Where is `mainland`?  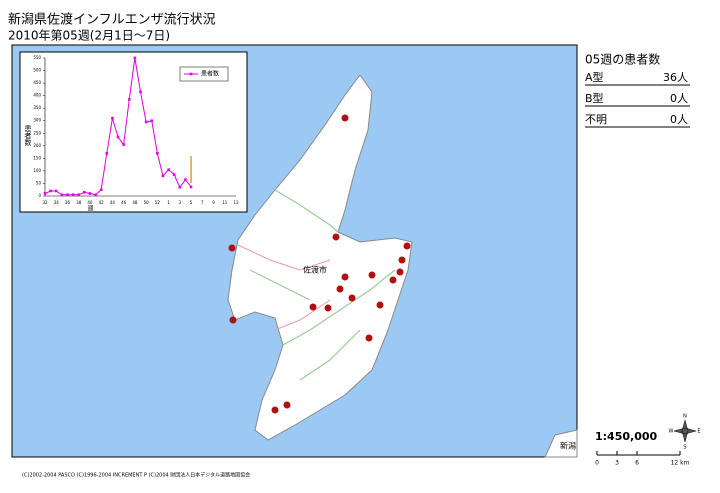
mainland is located at coordinates (561, 443).